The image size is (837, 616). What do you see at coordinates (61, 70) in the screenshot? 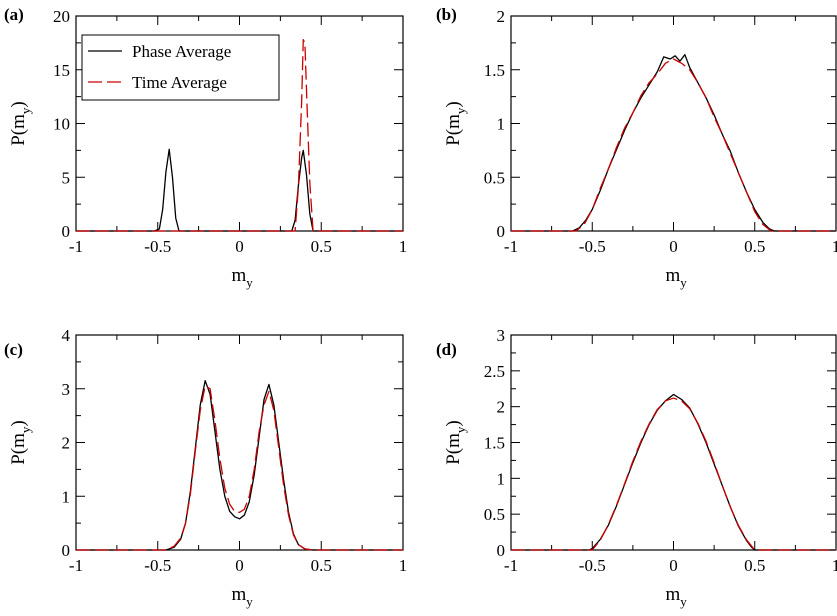
I see `y-tick-label: 15` at bounding box center [61, 70].